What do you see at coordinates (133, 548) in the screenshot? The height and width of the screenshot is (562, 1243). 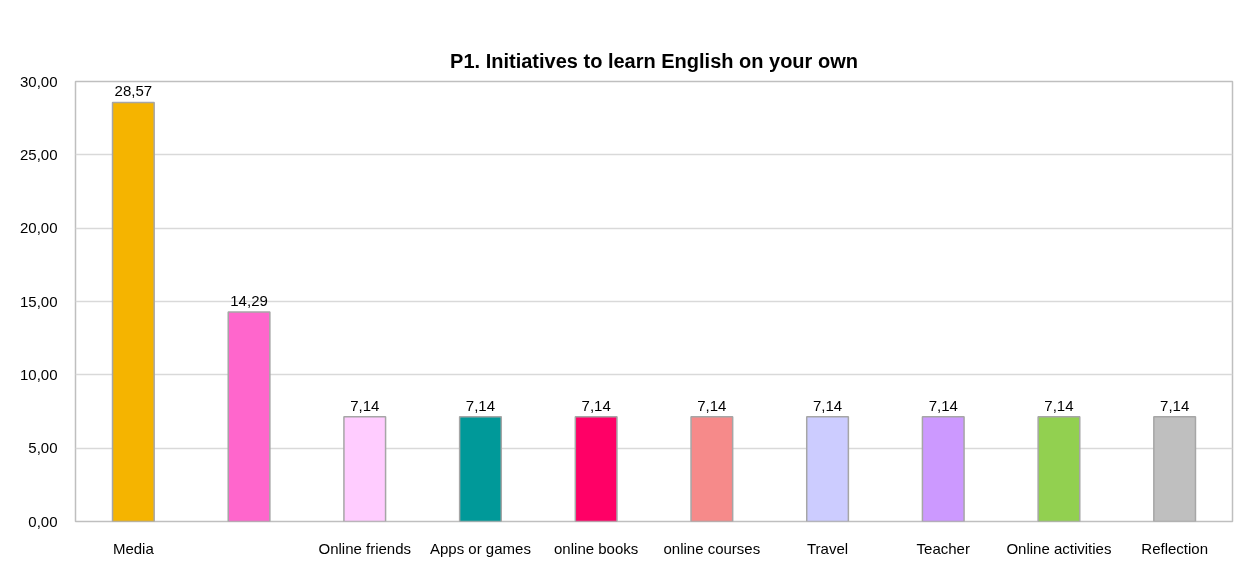 I see `x-tick-label: Media` at bounding box center [133, 548].